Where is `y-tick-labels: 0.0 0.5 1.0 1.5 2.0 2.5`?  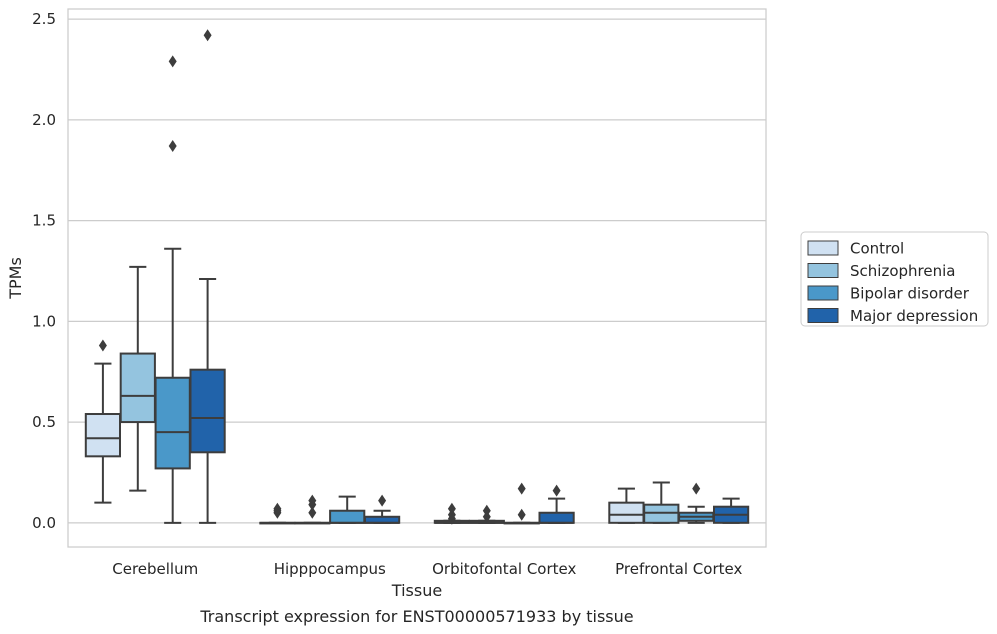
y-tick-labels: 0.0 0.5 1.0 1.5 2.0 2.5 is located at coordinates (44, 271).